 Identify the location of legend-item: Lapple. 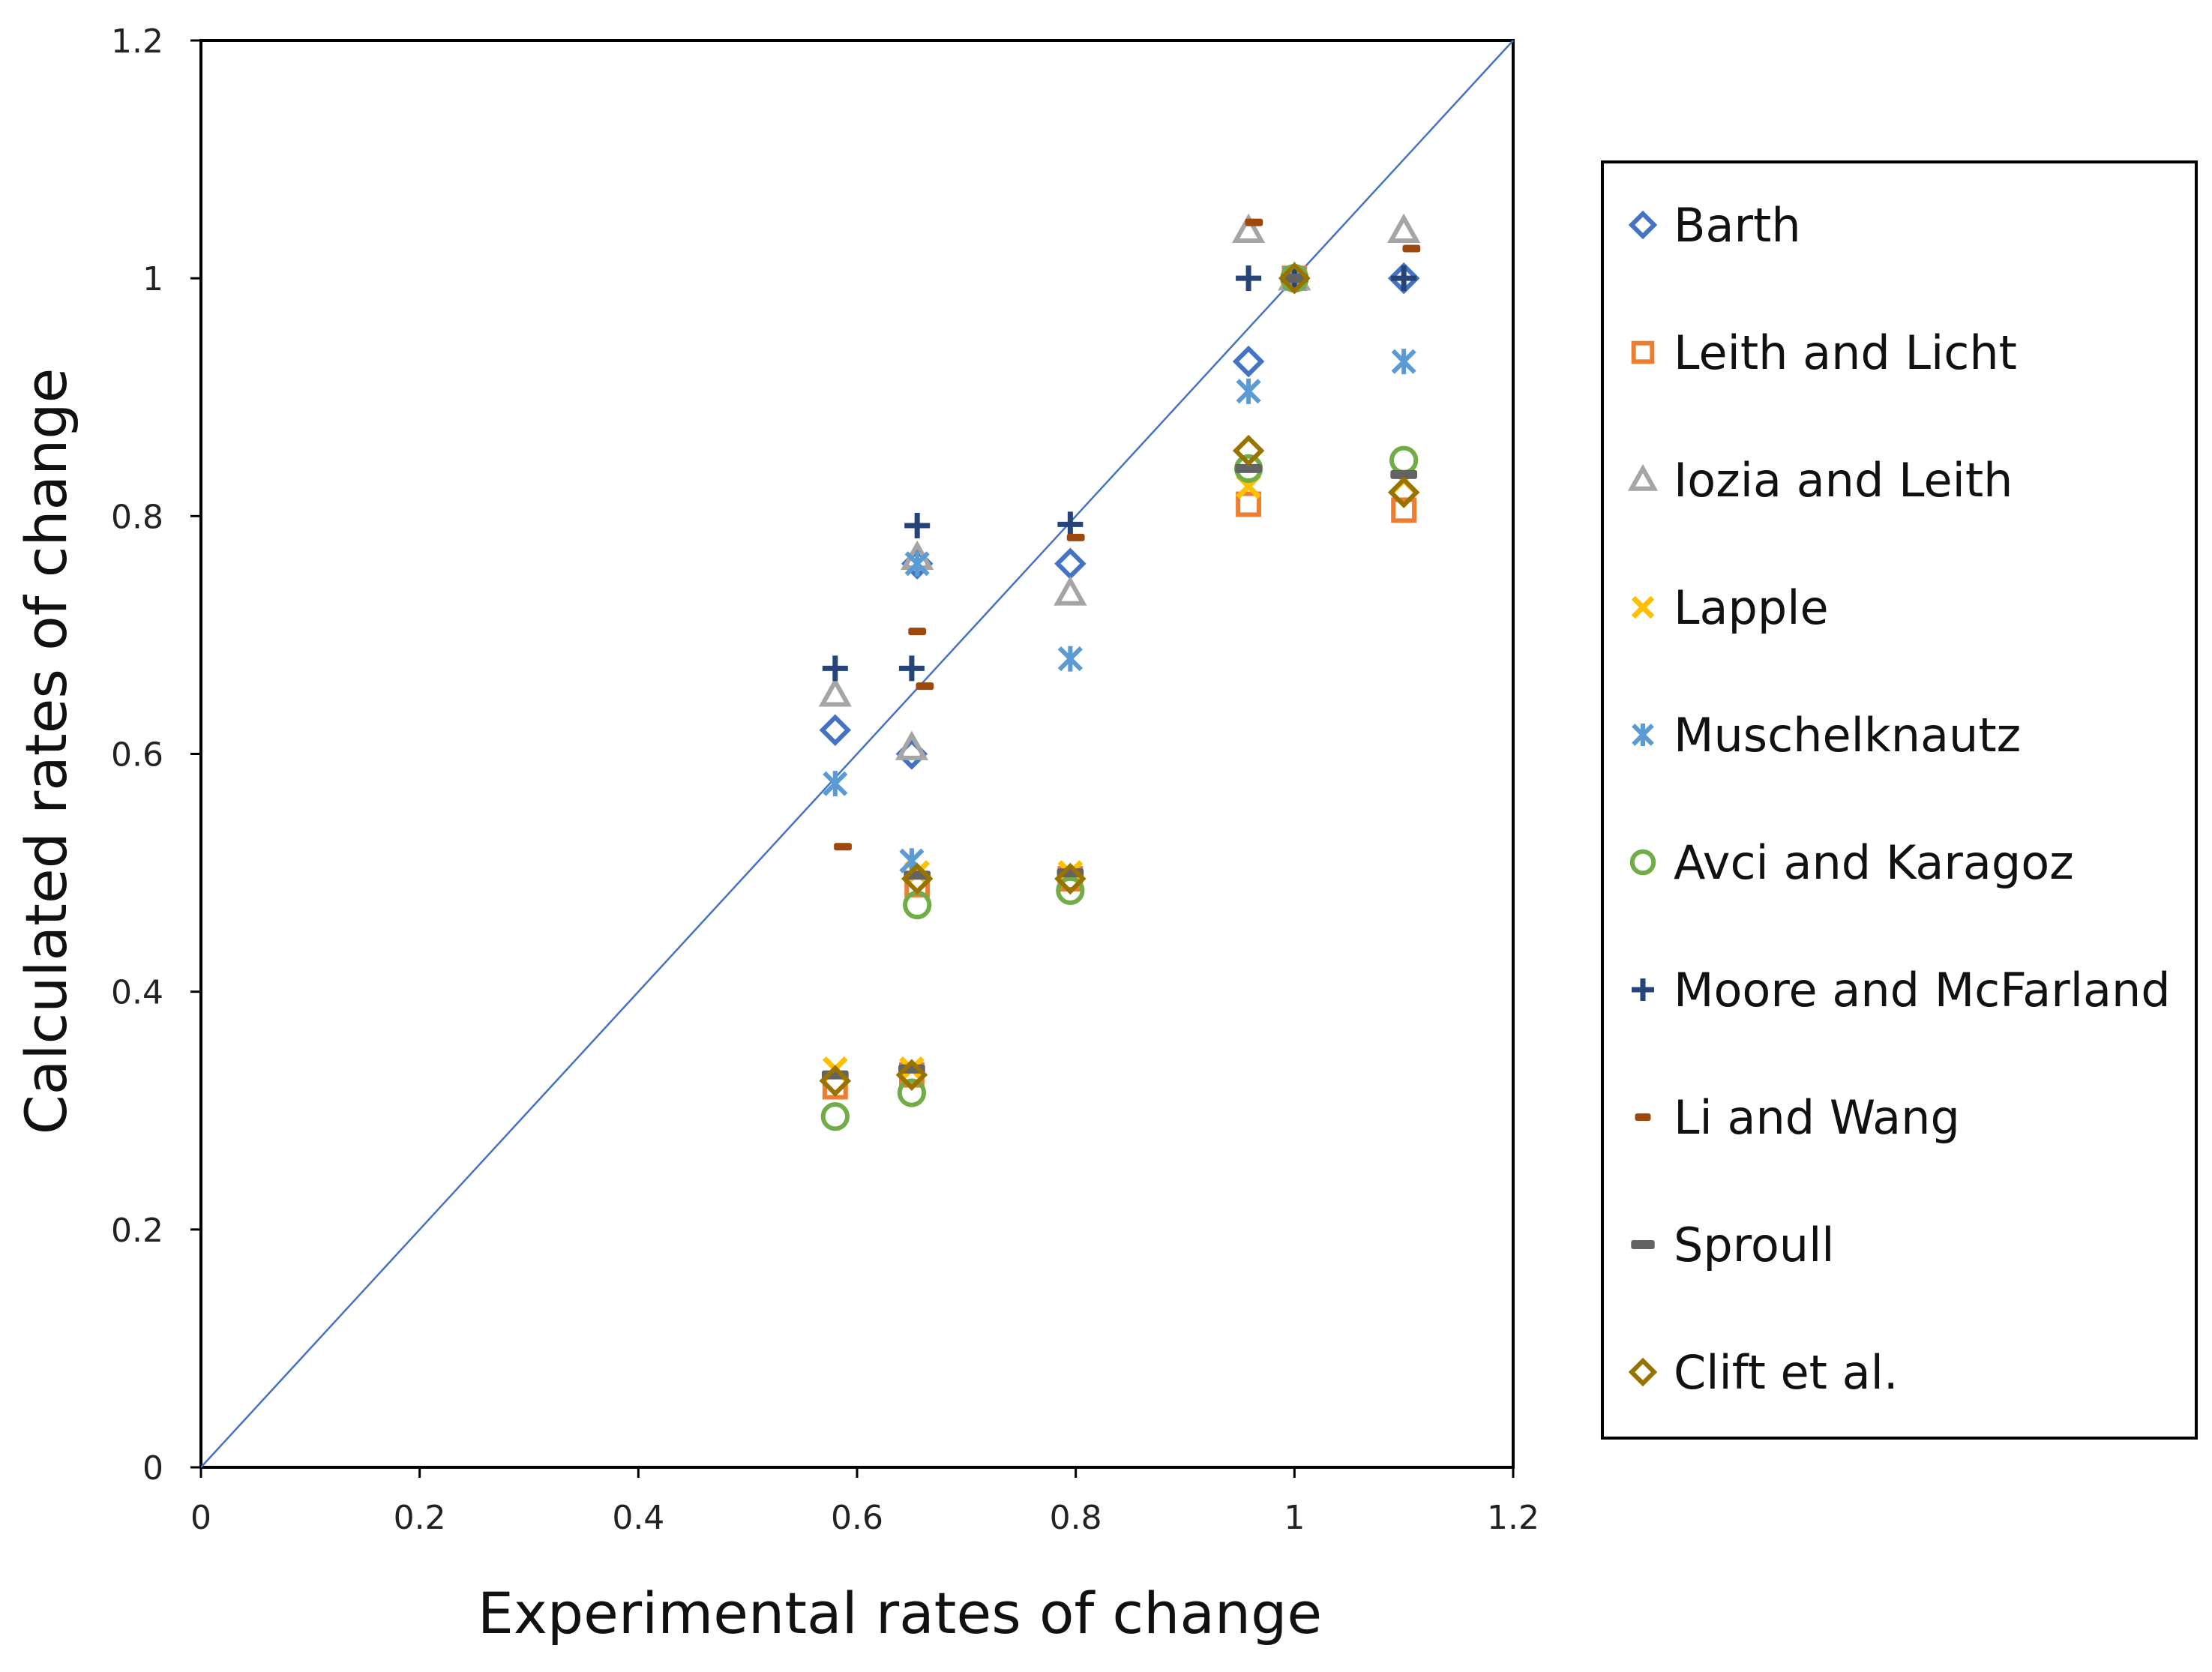
(1730, 607).